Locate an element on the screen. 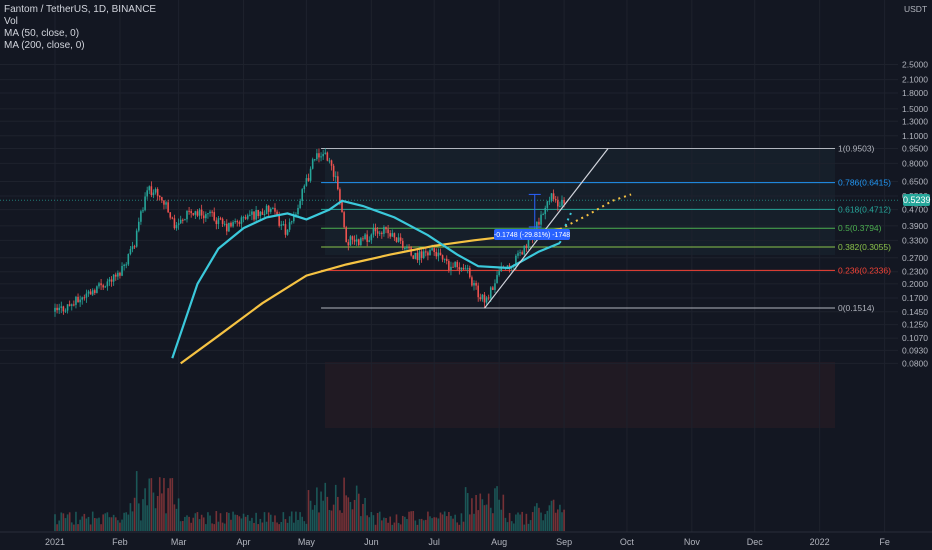 This screenshot has height=550, width=932. price-tick-label: 0.8000 is located at coordinates (915, 163).